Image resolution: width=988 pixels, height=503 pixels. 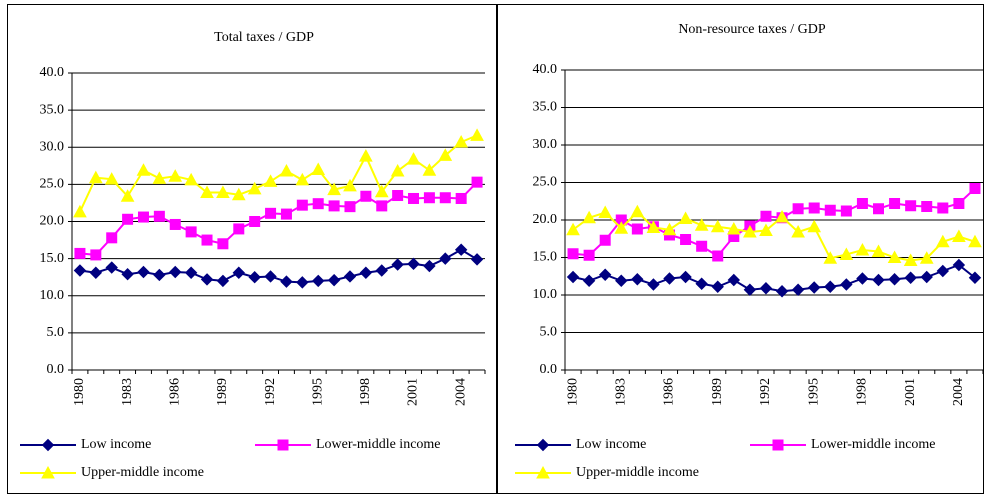 I want to click on legend-label: Lower-middle income, so click(x=378, y=444).